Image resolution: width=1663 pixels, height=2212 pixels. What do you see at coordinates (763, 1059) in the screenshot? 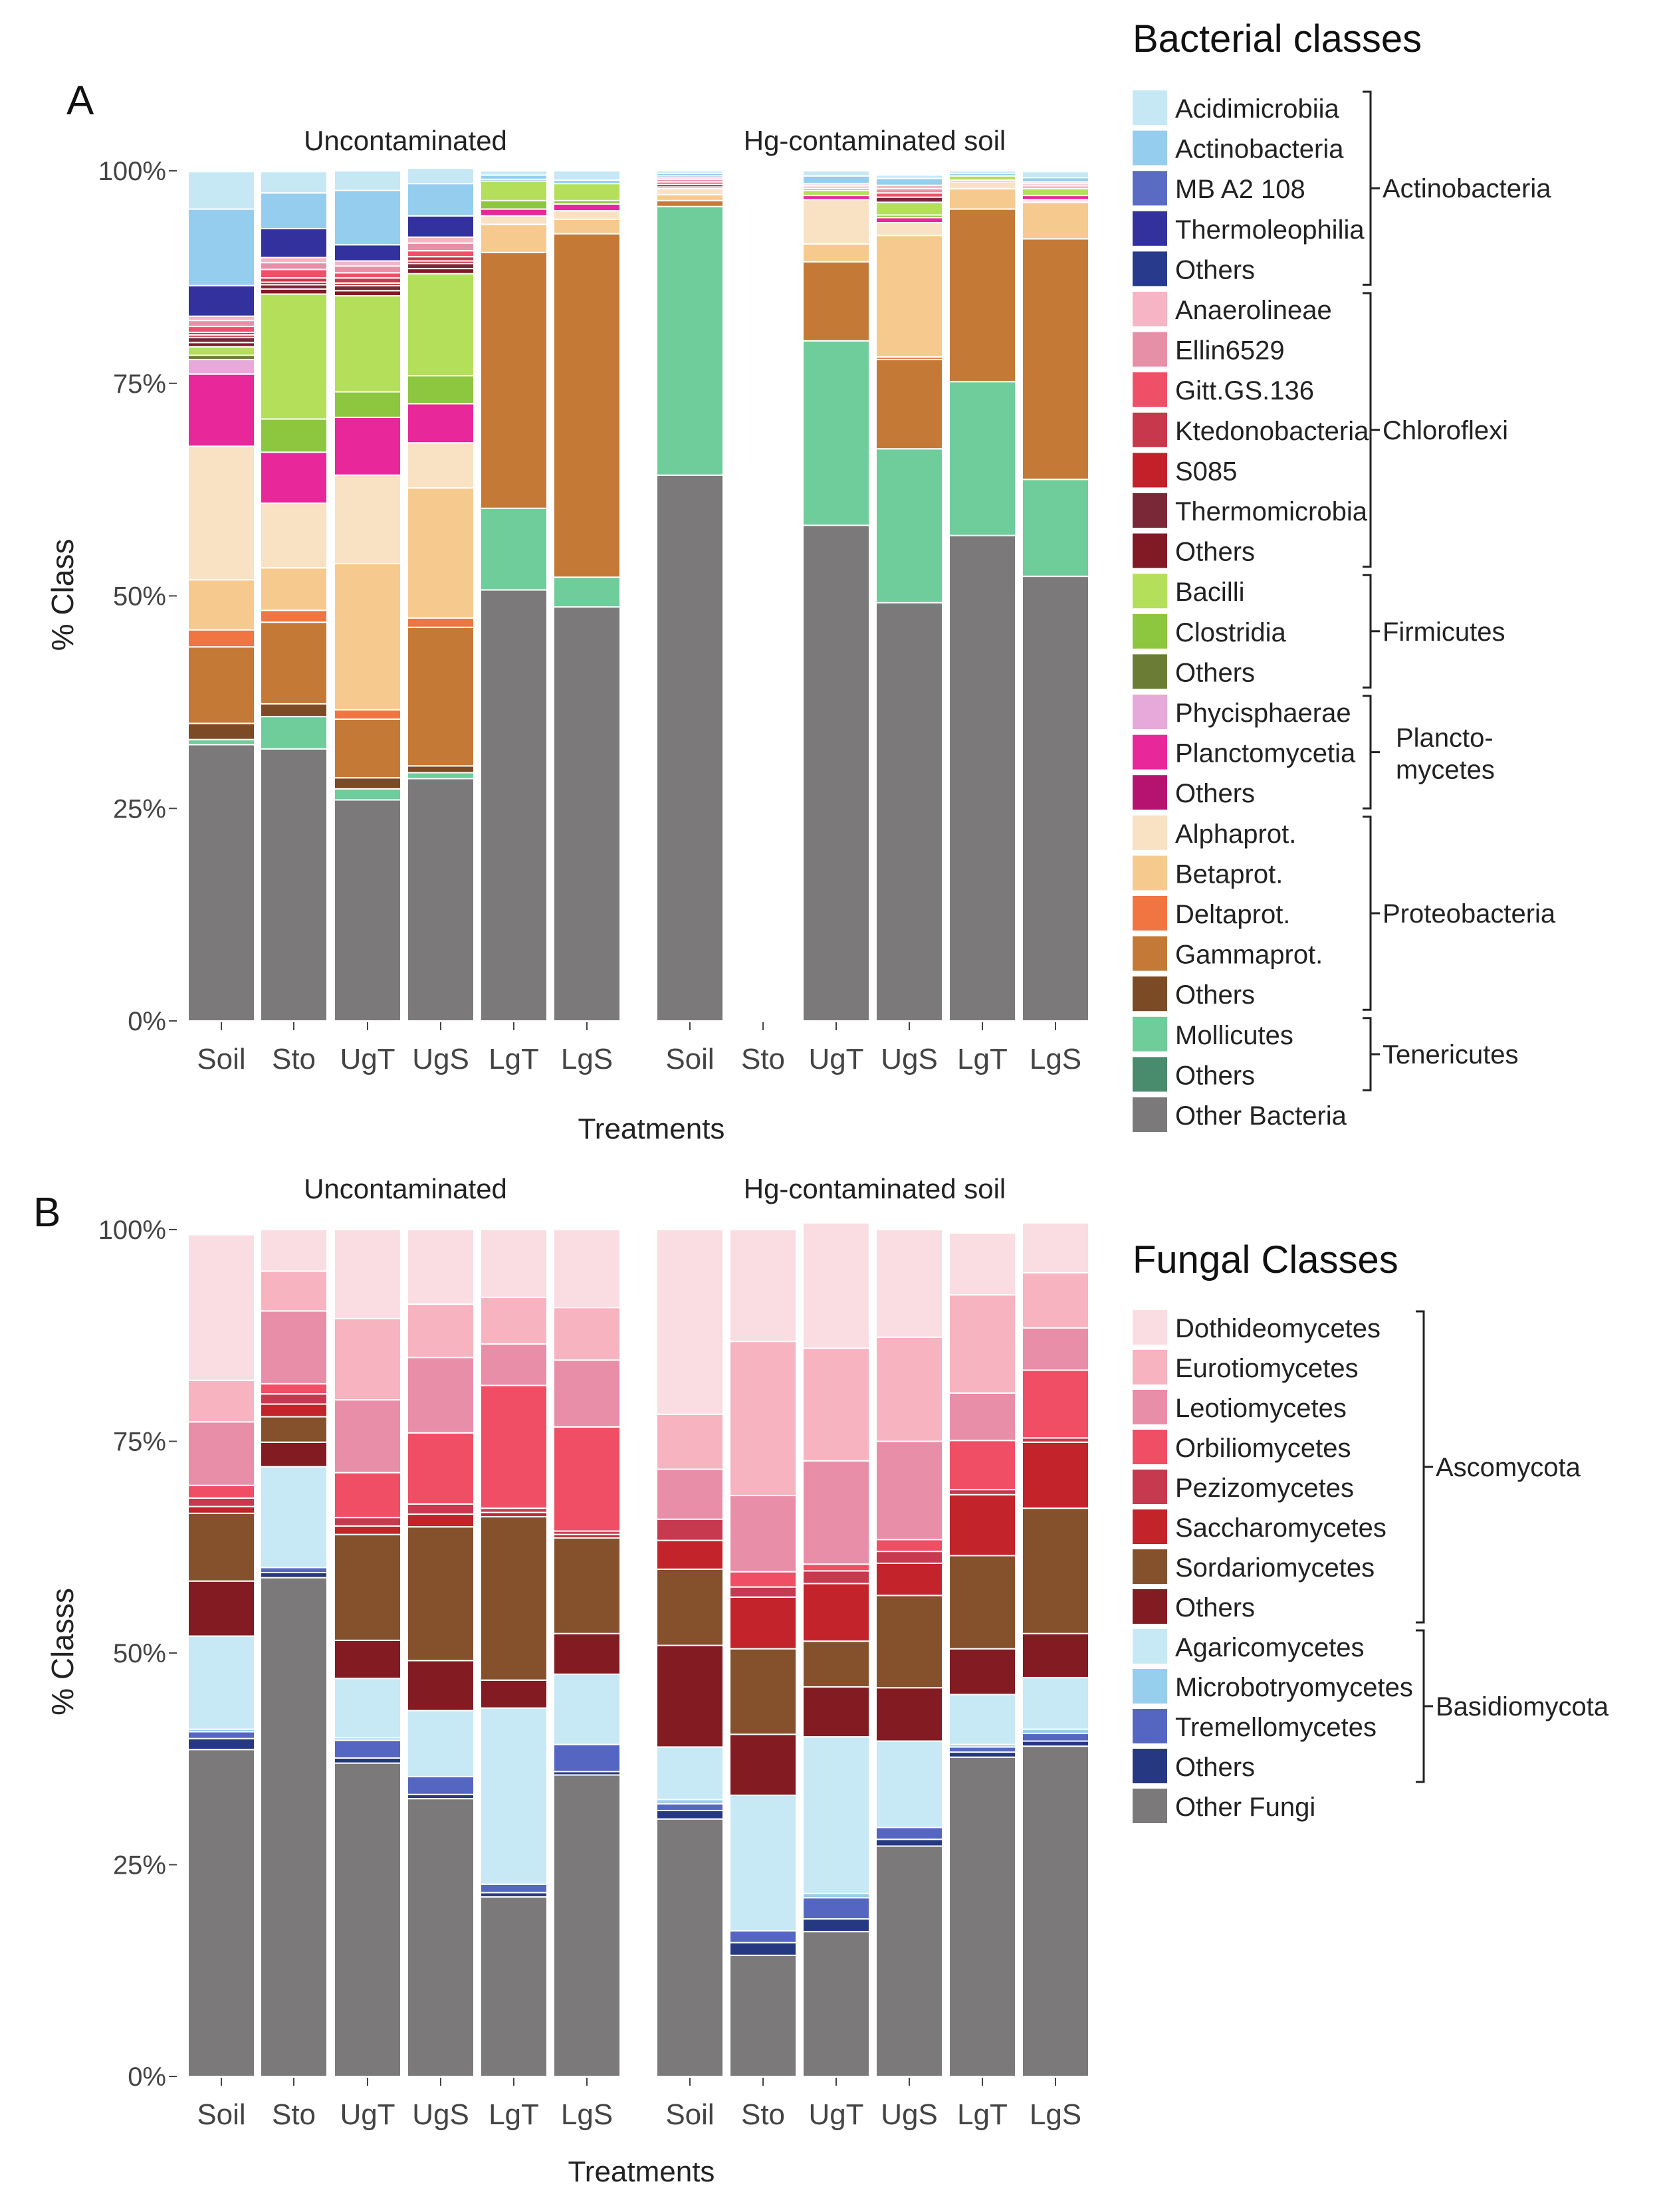
I see `panel-a-x-tick-label: Sto` at bounding box center [763, 1059].